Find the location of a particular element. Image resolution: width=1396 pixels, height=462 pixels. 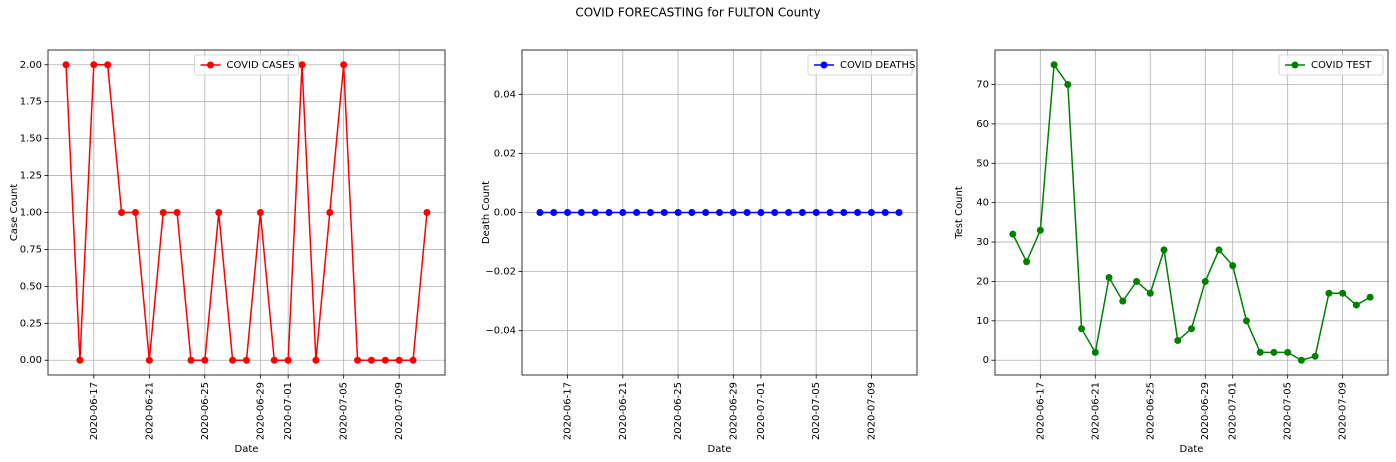

y-tick-label: 0.04 is located at coordinates (505, 94).